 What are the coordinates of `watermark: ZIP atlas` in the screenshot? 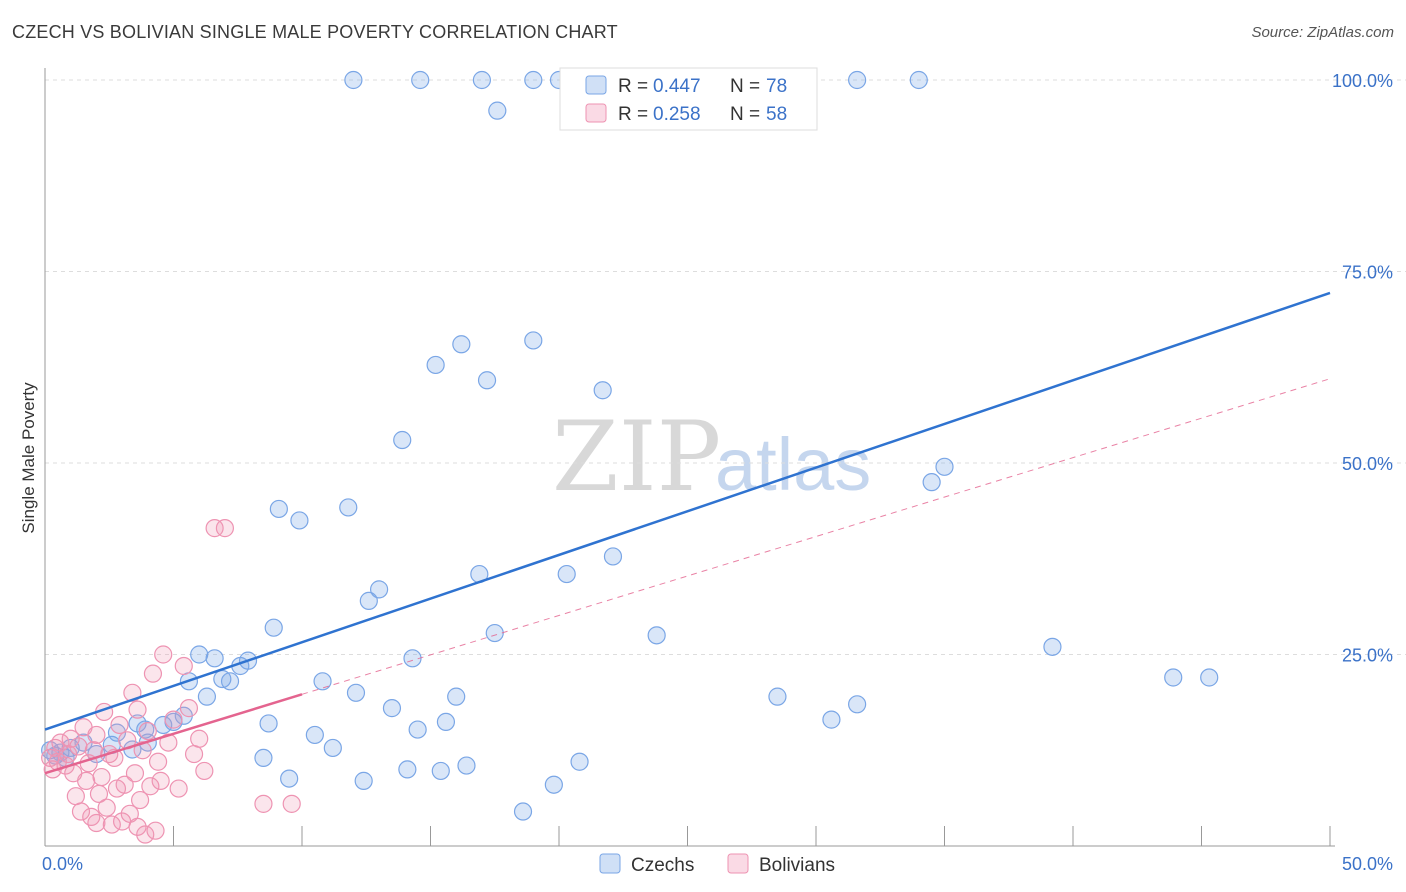 It's located at (711, 457).